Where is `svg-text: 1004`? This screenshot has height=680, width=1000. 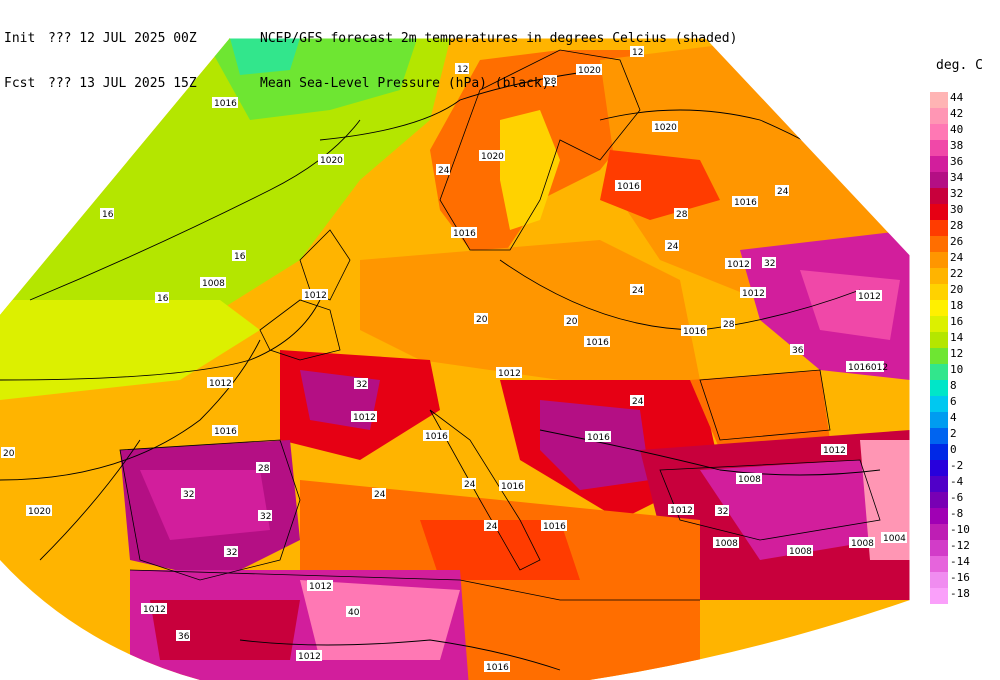
svg-text: 1004 is located at coordinates (894, 539).